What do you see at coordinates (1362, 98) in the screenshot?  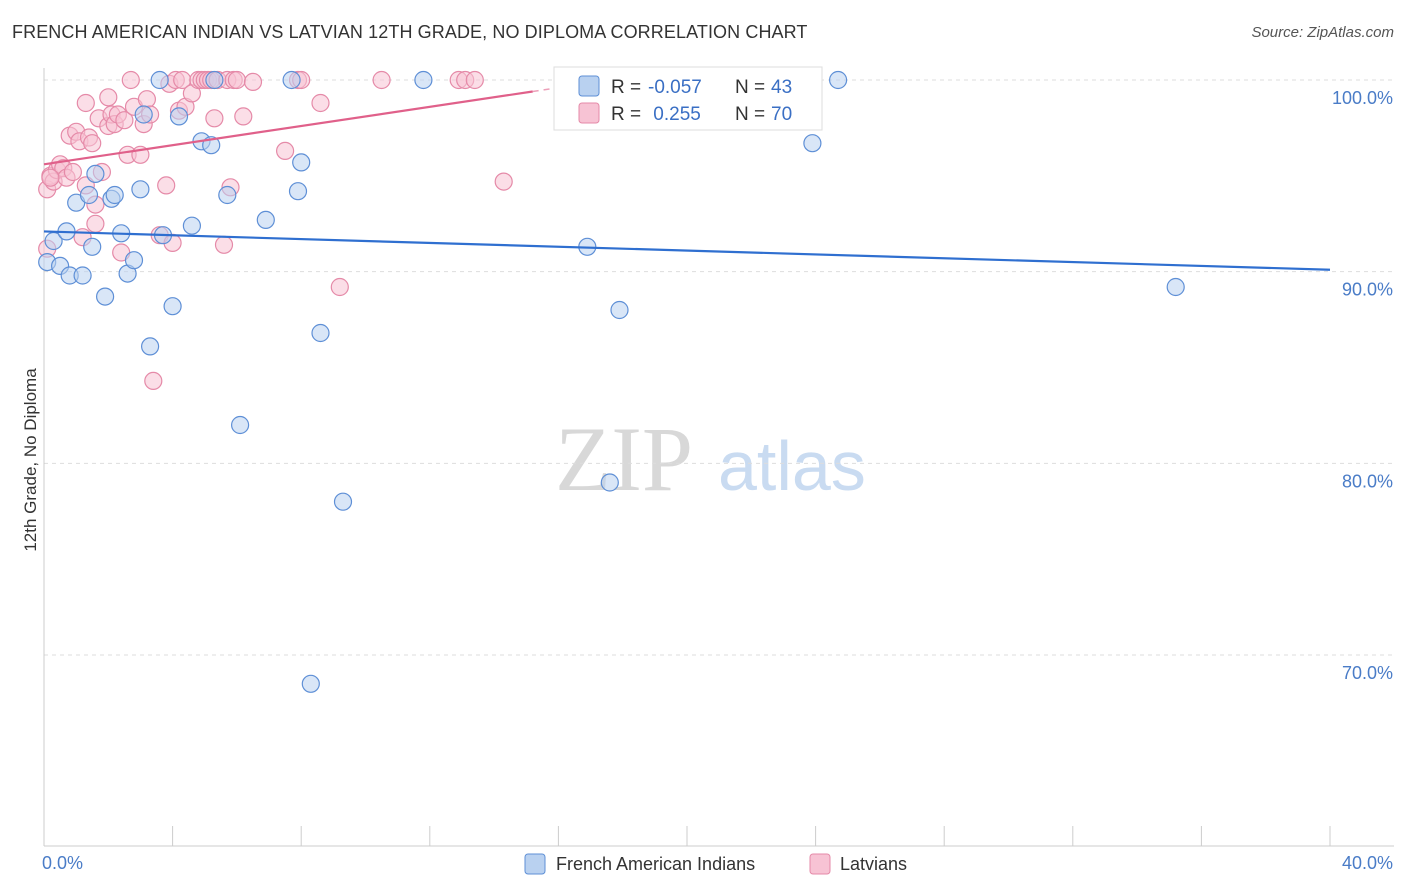 I see `y-tick-label: 100.0%` at bounding box center [1362, 98].